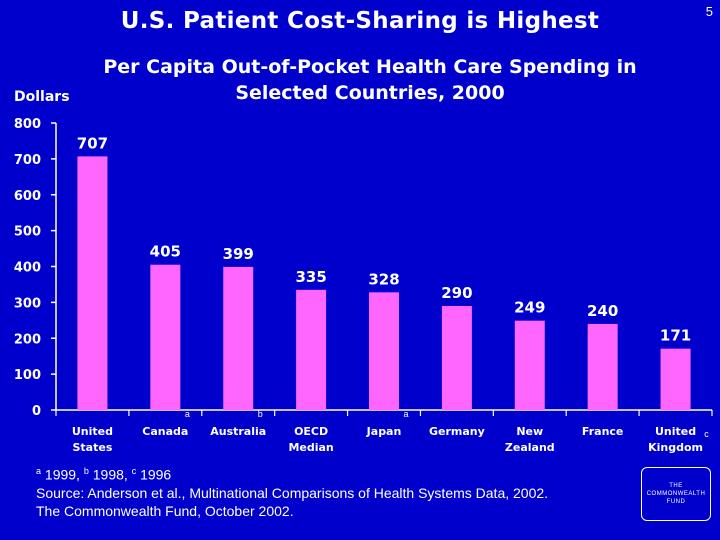 This screenshot has height=540, width=720. What do you see at coordinates (260, 414) in the screenshot?
I see `category-footnote-mark: b` at bounding box center [260, 414].